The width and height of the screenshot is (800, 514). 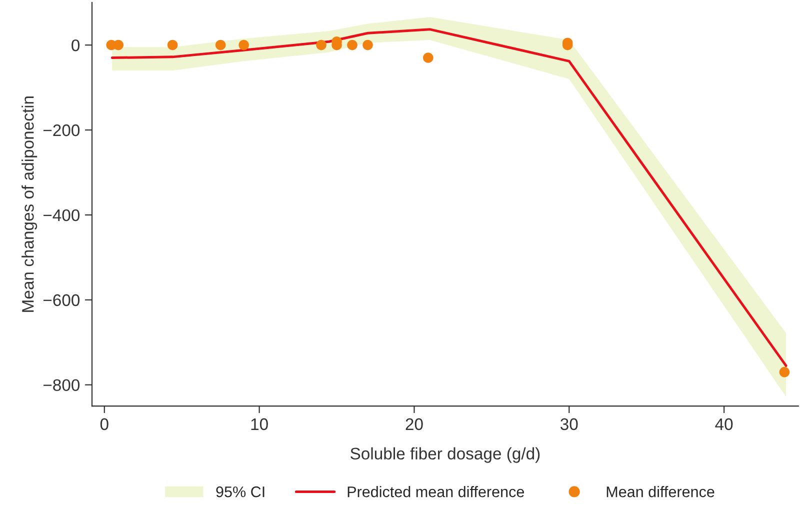 I want to click on y-tick-label: −800, so click(x=61, y=385).